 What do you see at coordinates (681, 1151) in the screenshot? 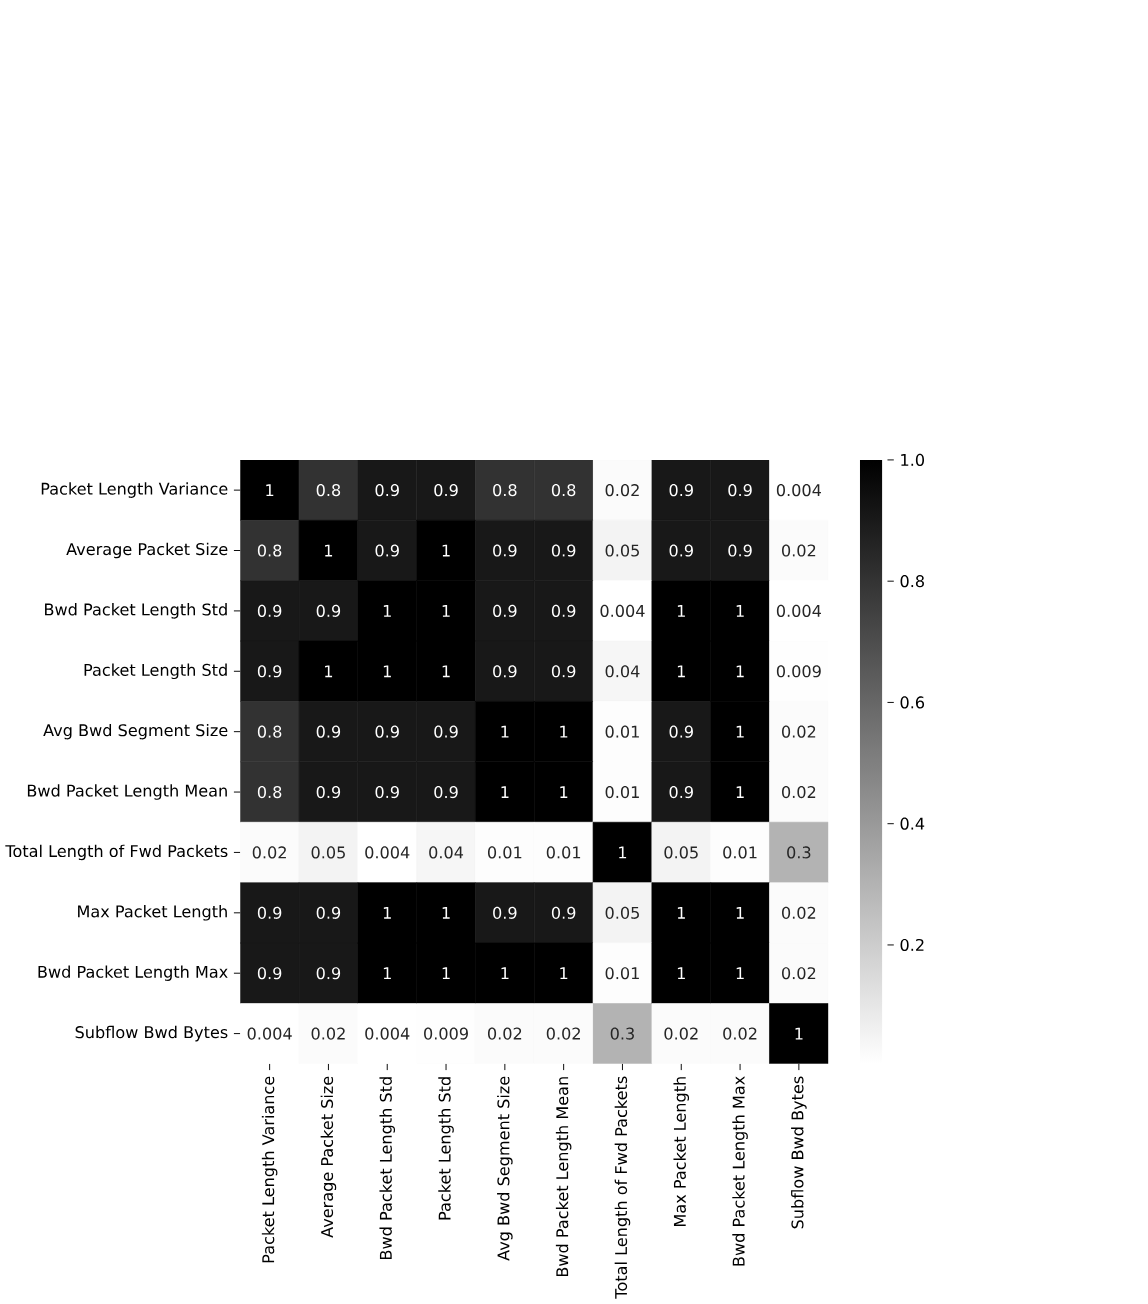
I see `x-tick-label: Max Packet Length` at bounding box center [681, 1151].